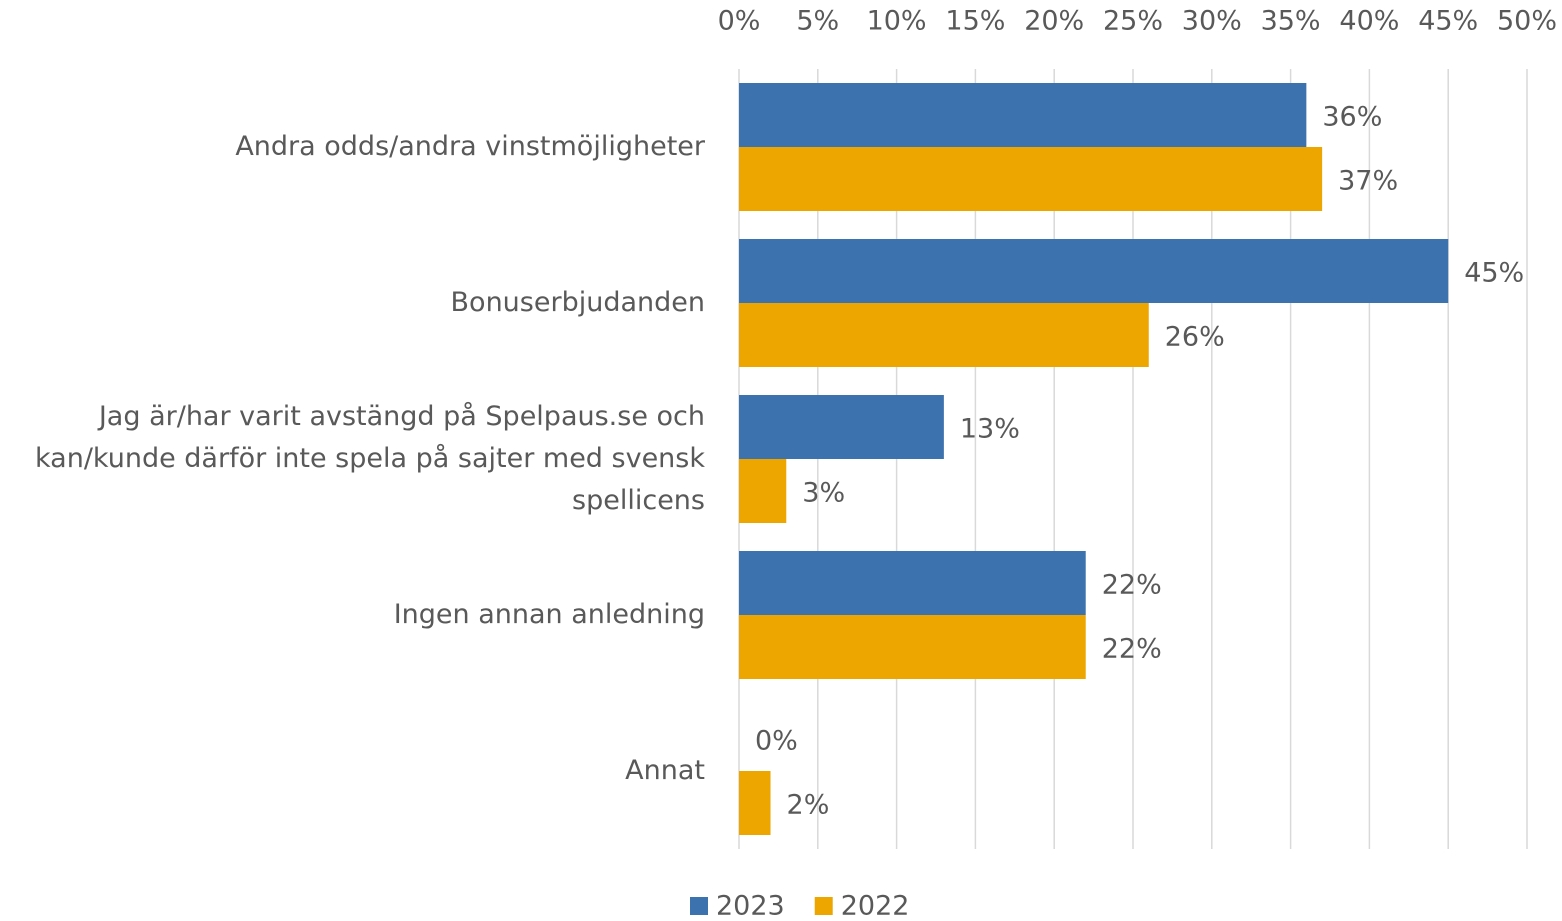 This screenshot has height=921, width=1562. What do you see at coordinates (1352, 117) in the screenshot?
I see `value-label: 36%` at bounding box center [1352, 117].